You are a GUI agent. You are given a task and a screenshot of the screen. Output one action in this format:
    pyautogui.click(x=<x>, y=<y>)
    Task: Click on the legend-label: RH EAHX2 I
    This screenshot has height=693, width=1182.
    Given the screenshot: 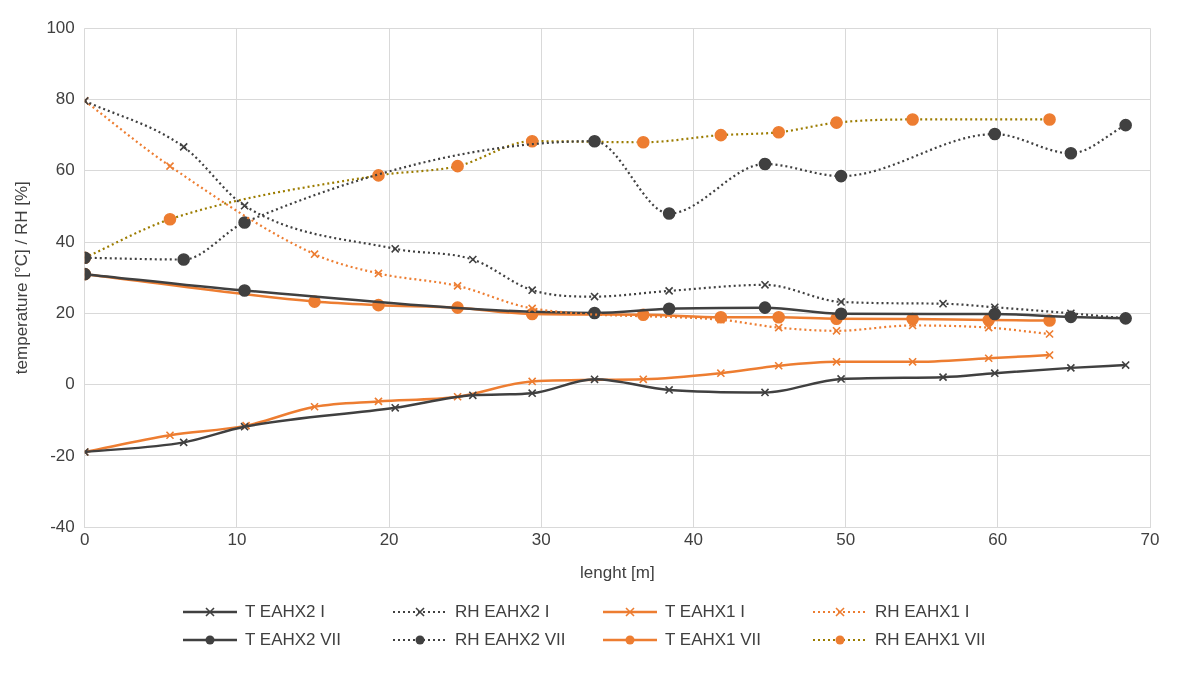 What is the action you would take?
    pyautogui.click(x=502, y=612)
    